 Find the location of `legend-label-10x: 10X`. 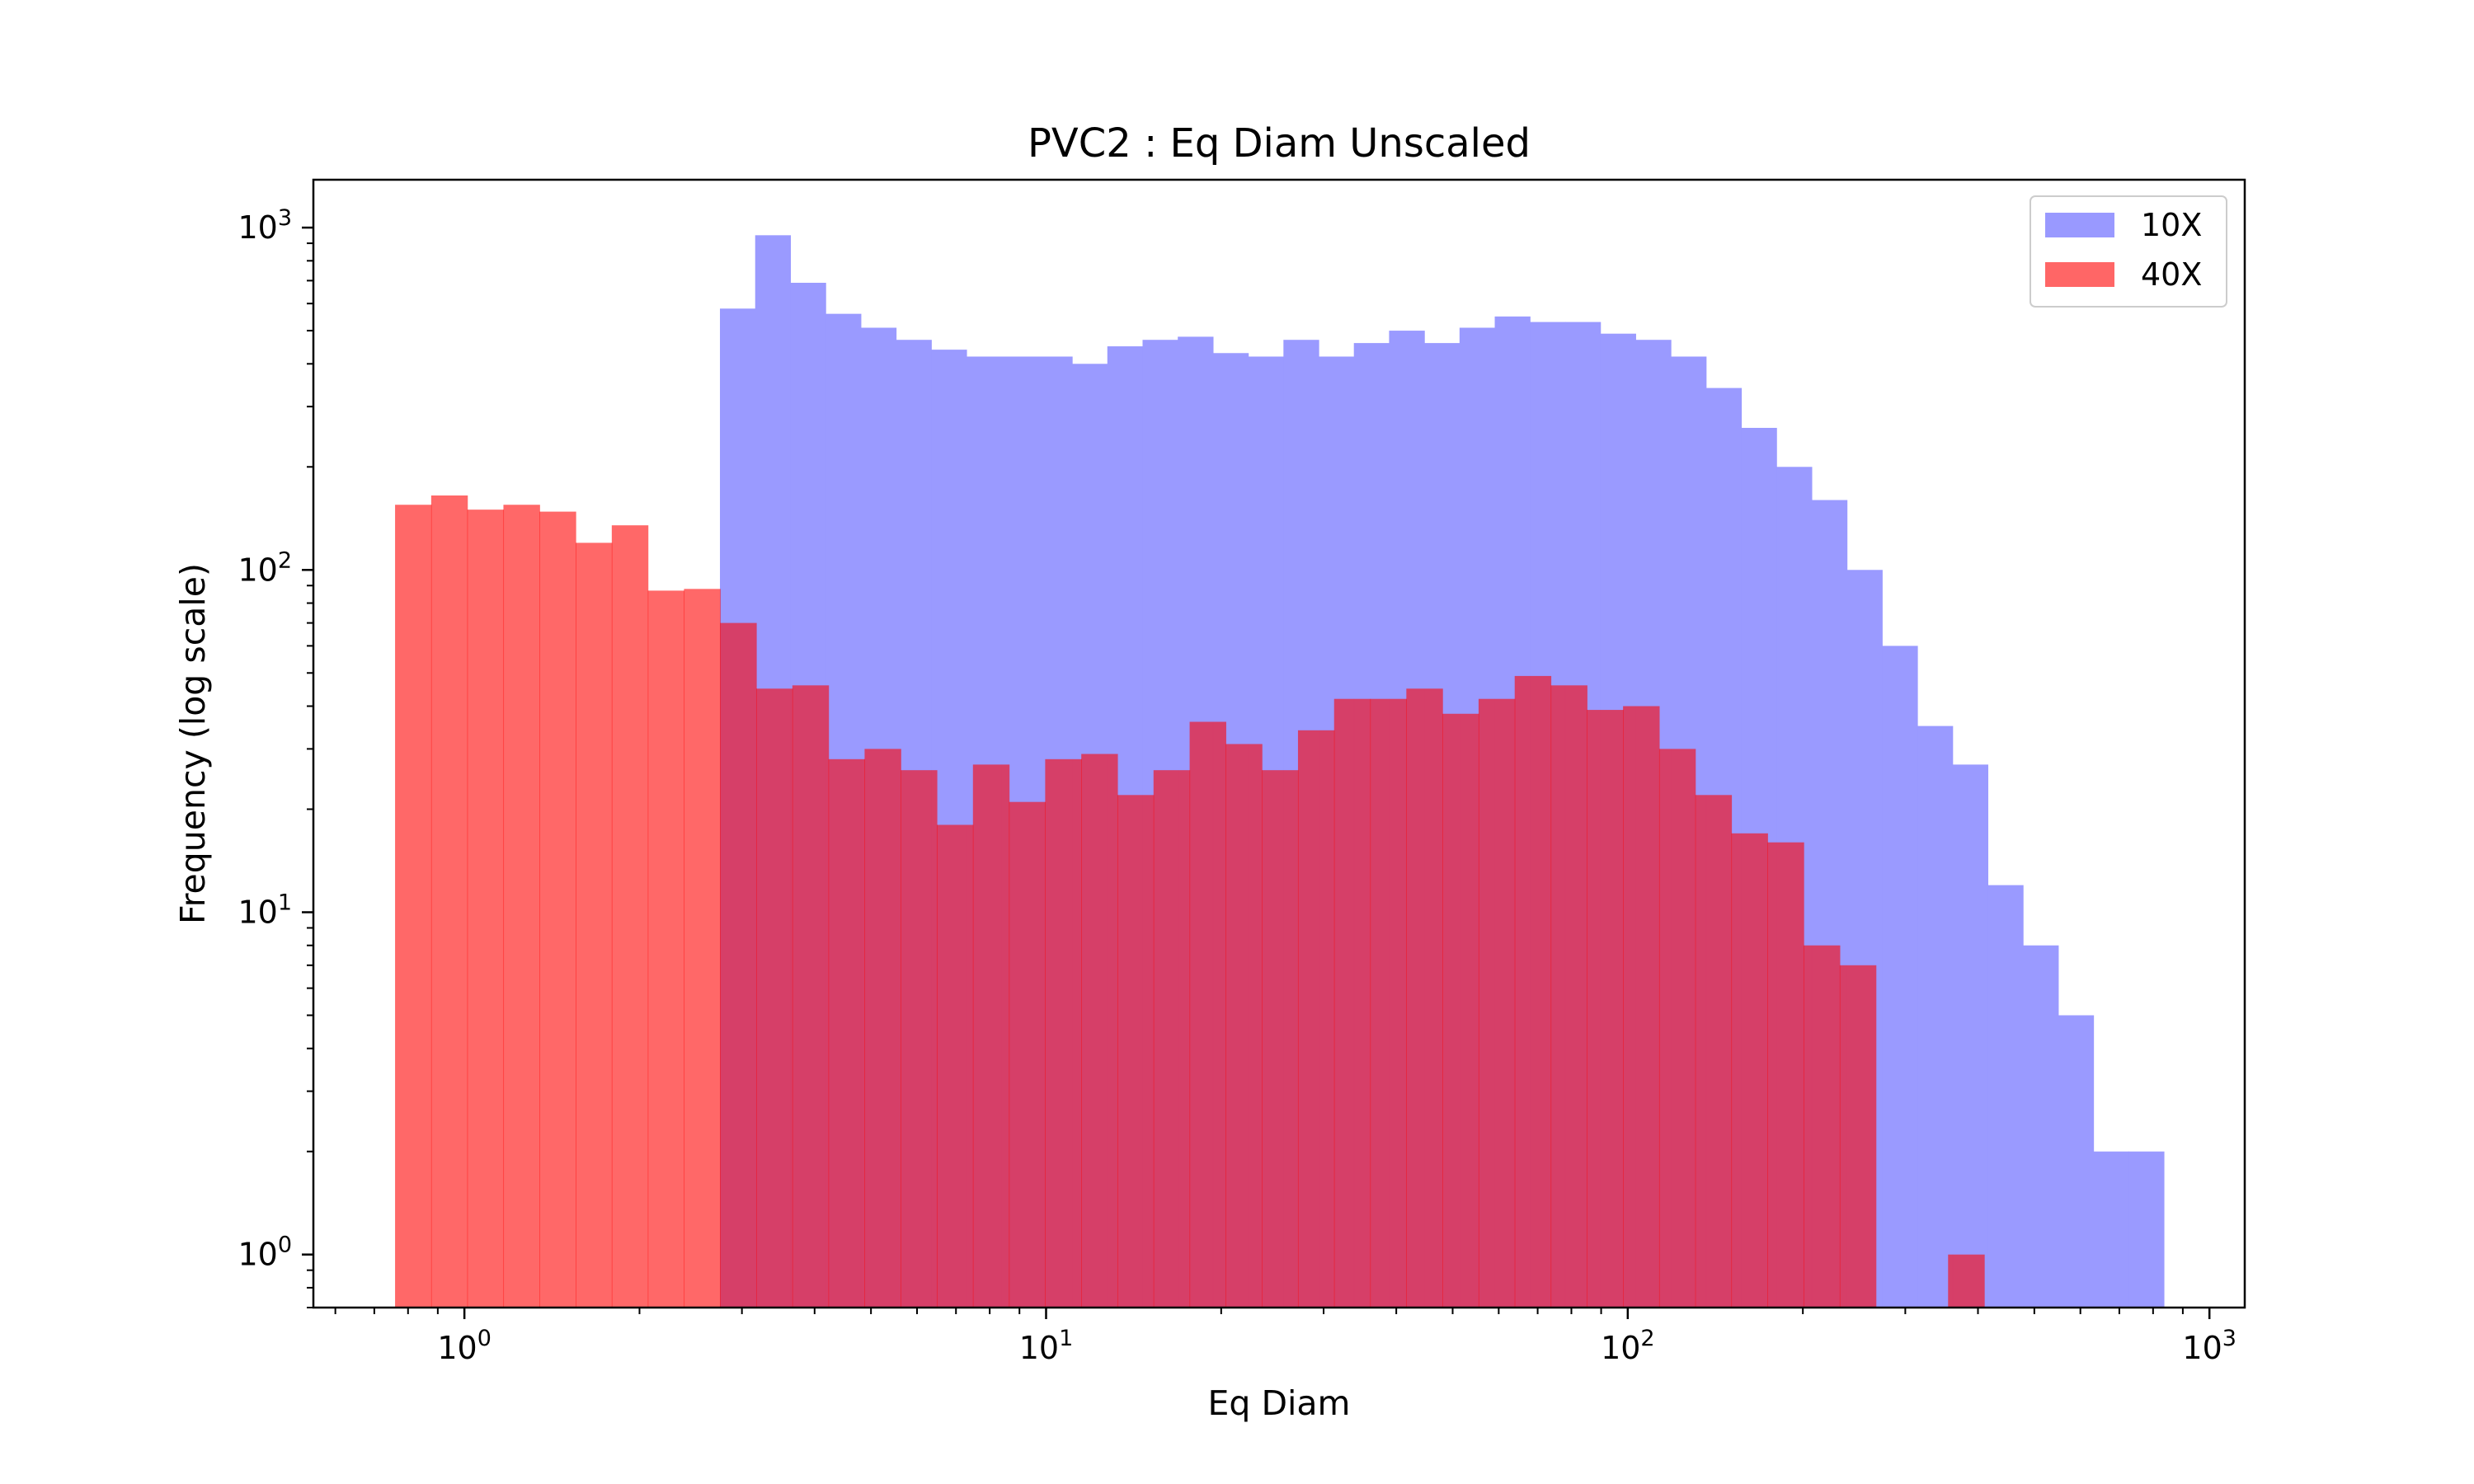

legend-label-10x: 10X is located at coordinates (2171, 225).